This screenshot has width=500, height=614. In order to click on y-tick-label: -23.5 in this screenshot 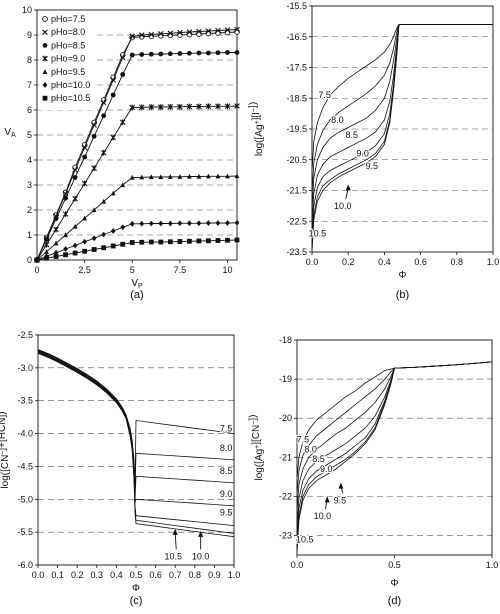, I will do `click(296, 252)`.